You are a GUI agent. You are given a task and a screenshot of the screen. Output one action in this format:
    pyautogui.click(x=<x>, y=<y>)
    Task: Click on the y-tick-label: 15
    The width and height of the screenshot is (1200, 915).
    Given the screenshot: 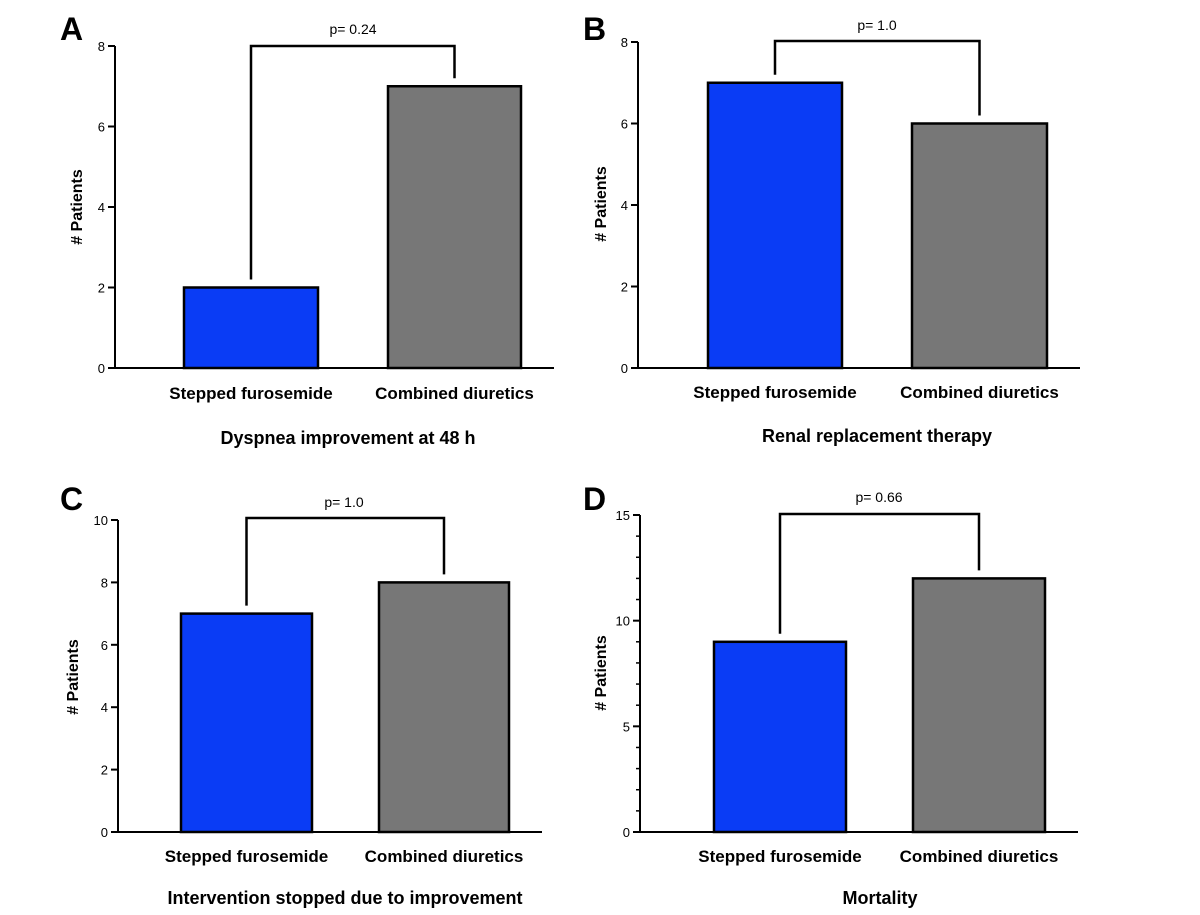 What is the action you would take?
    pyautogui.click(x=623, y=515)
    